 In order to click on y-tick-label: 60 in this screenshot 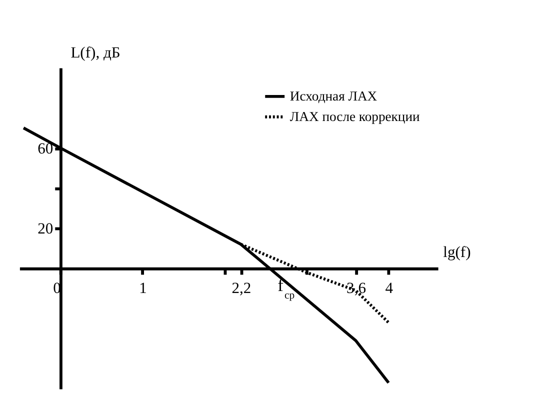, I will do `click(46, 149)`.